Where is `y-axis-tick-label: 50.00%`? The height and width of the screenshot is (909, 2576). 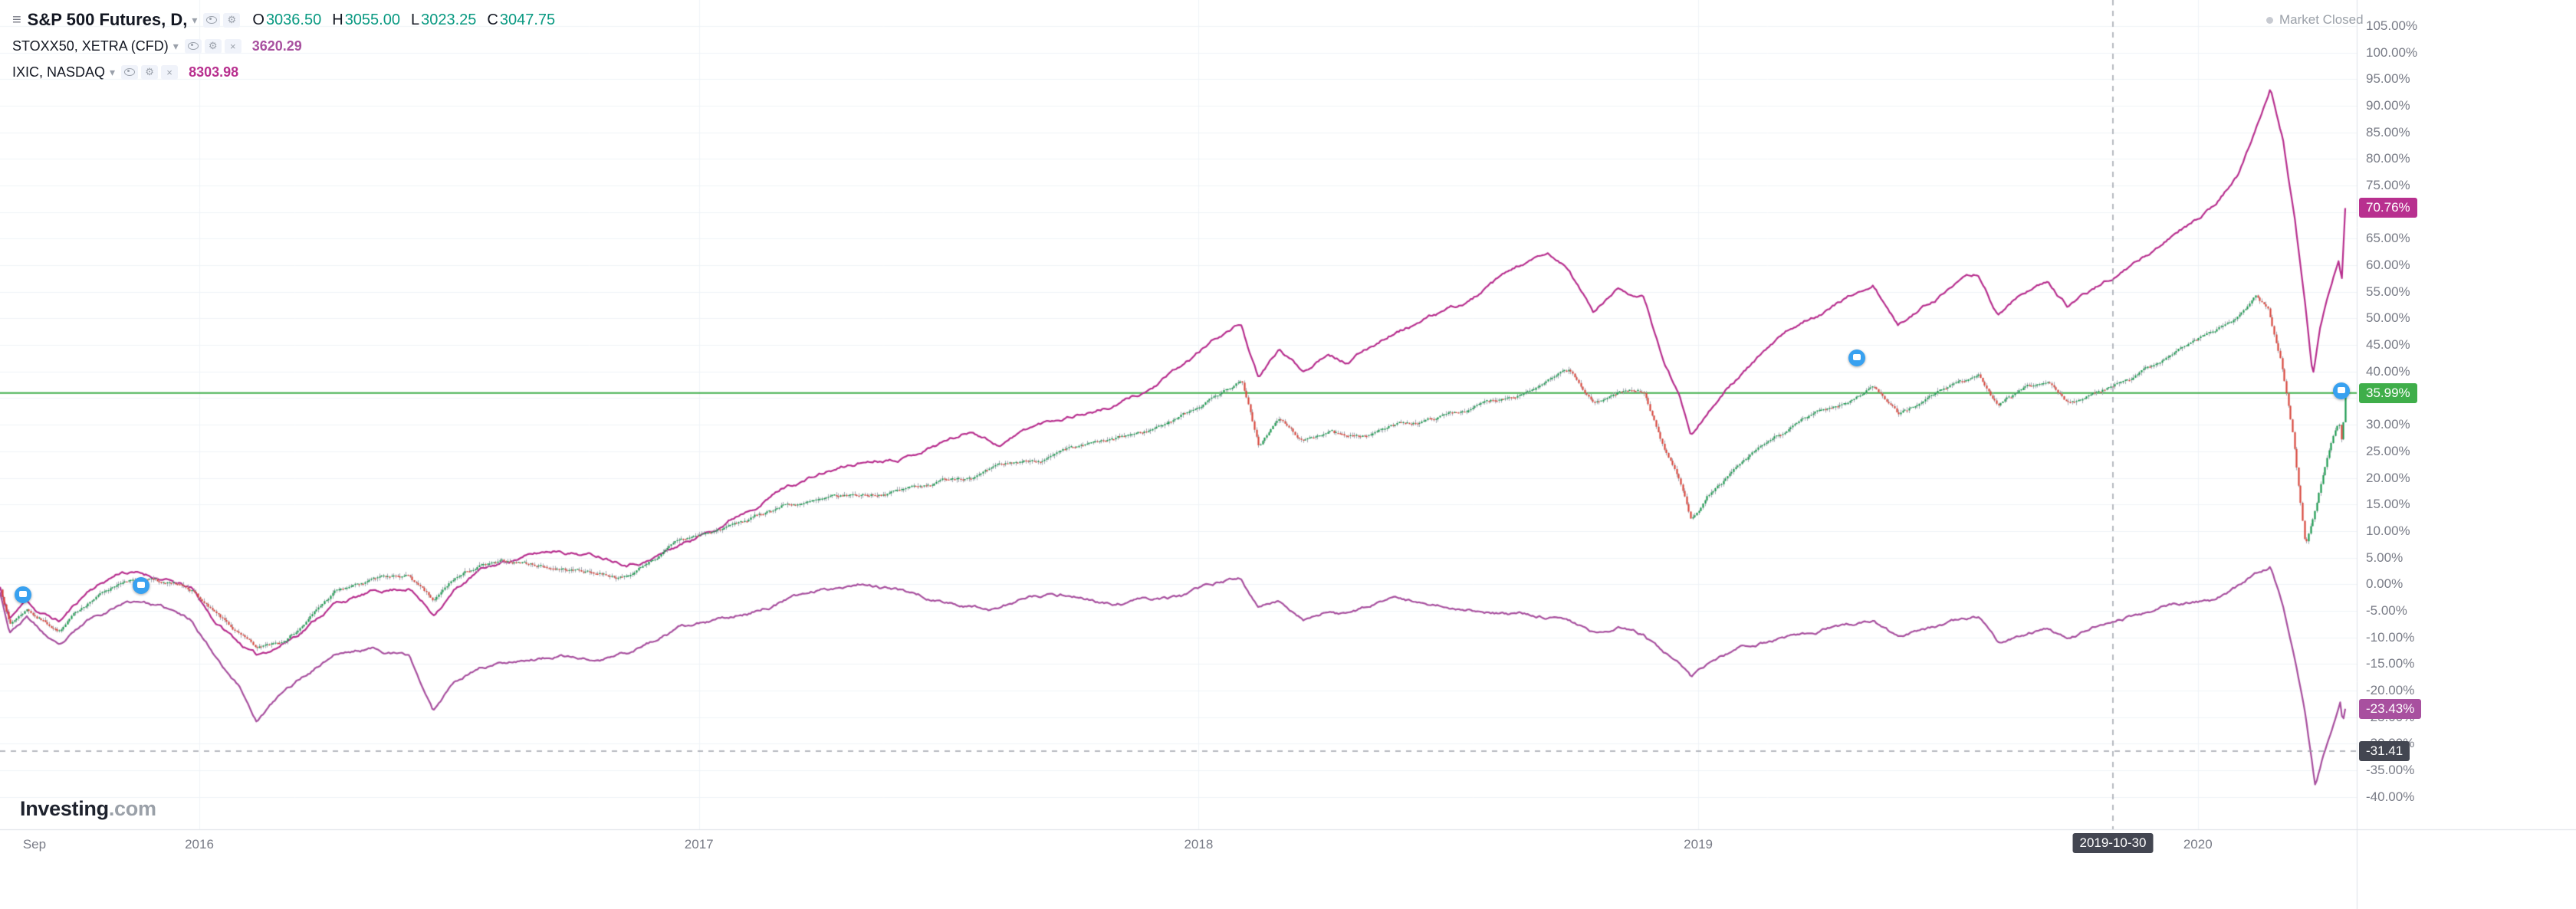 y-axis-tick-label: 50.00% is located at coordinates (2388, 318).